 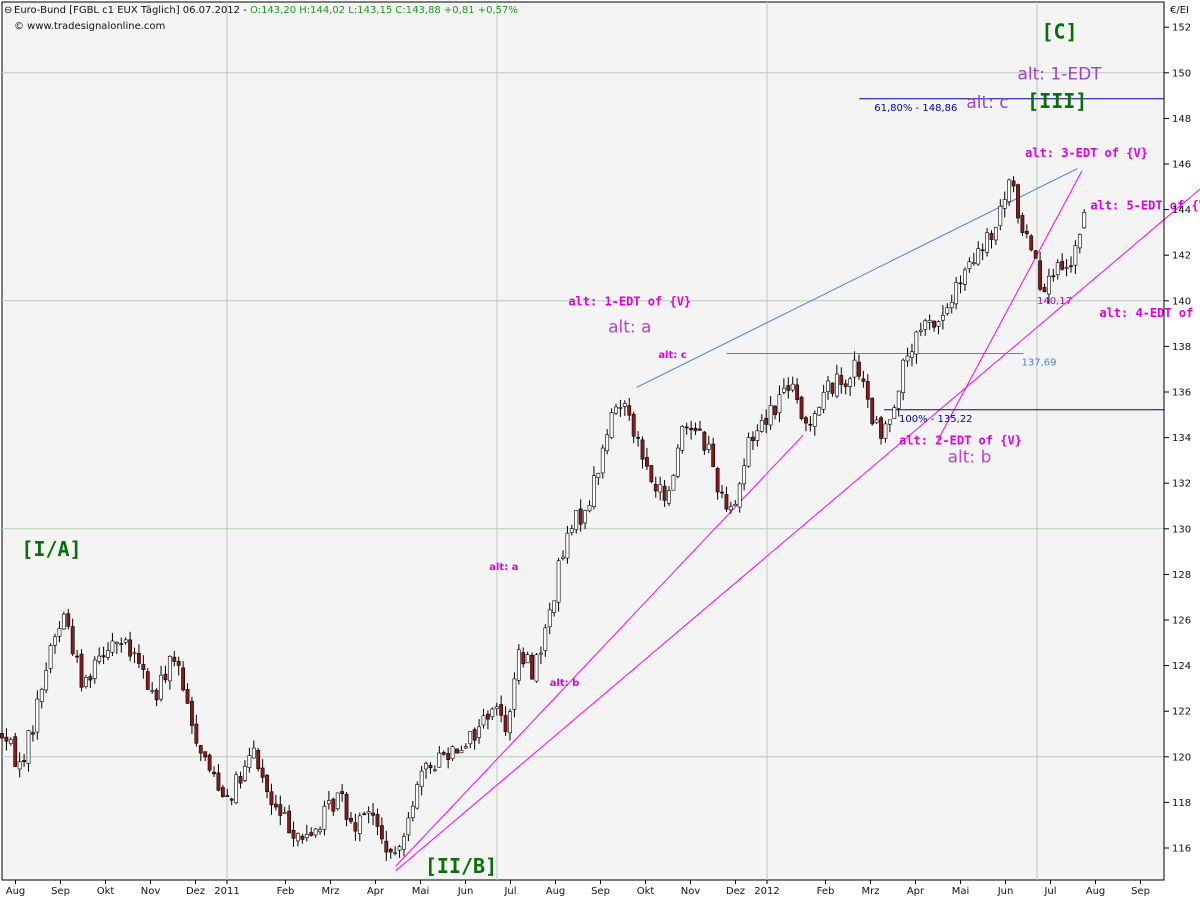 What do you see at coordinates (1181, 165) in the screenshot?
I see `y-tick-label: 146` at bounding box center [1181, 165].